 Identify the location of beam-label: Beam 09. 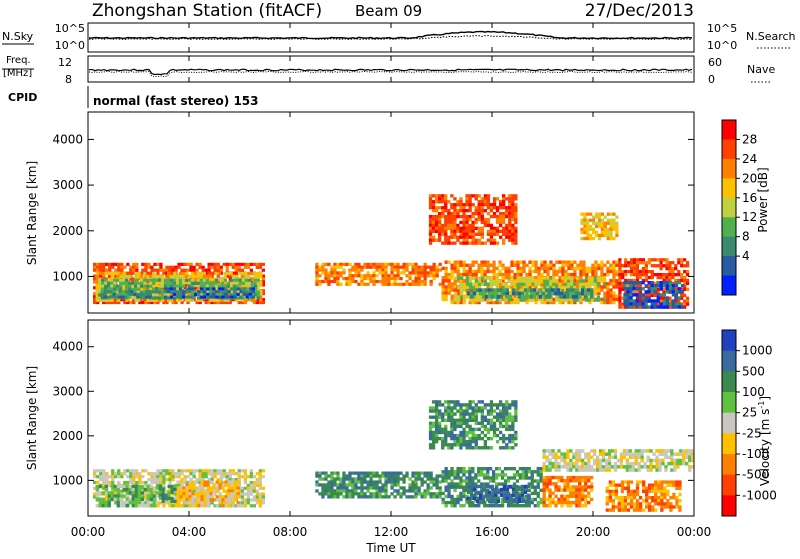
(388, 11).